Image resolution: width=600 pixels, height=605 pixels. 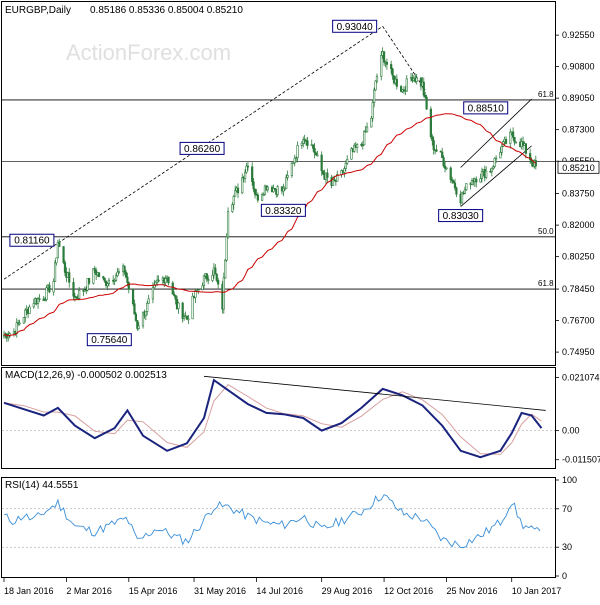 What do you see at coordinates (567, 509) in the screenshot?
I see `svg-text: 70` at bounding box center [567, 509].